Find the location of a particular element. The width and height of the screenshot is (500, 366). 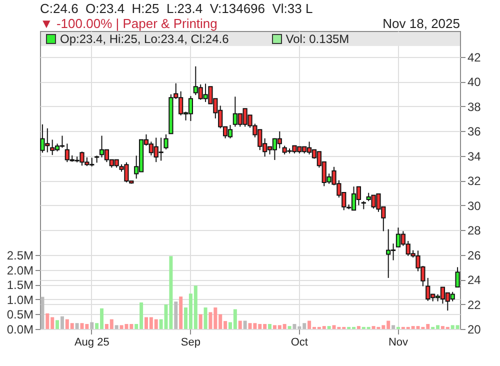

y2-tick-label: 0.0M is located at coordinates (20, 329).